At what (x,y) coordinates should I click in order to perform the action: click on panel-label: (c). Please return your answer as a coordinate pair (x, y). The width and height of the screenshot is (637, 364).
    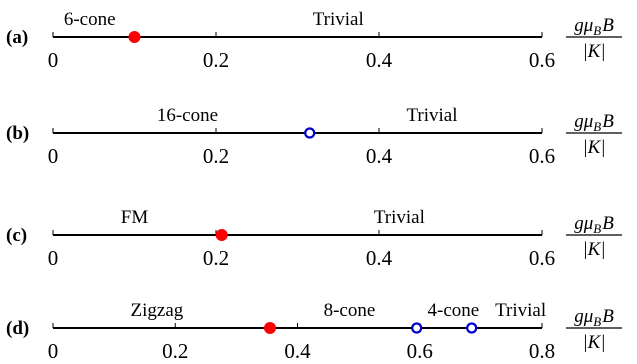
    Looking at the image, I should click on (16, 235).